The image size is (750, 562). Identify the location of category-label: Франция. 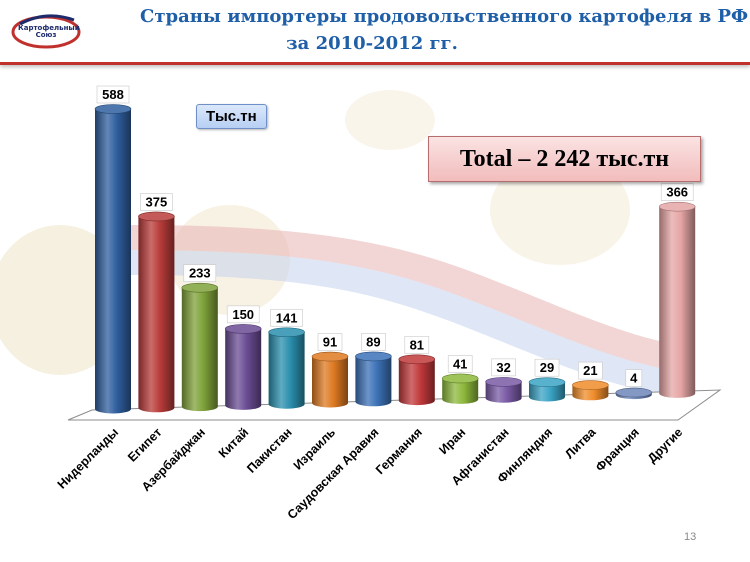
(617, 449).